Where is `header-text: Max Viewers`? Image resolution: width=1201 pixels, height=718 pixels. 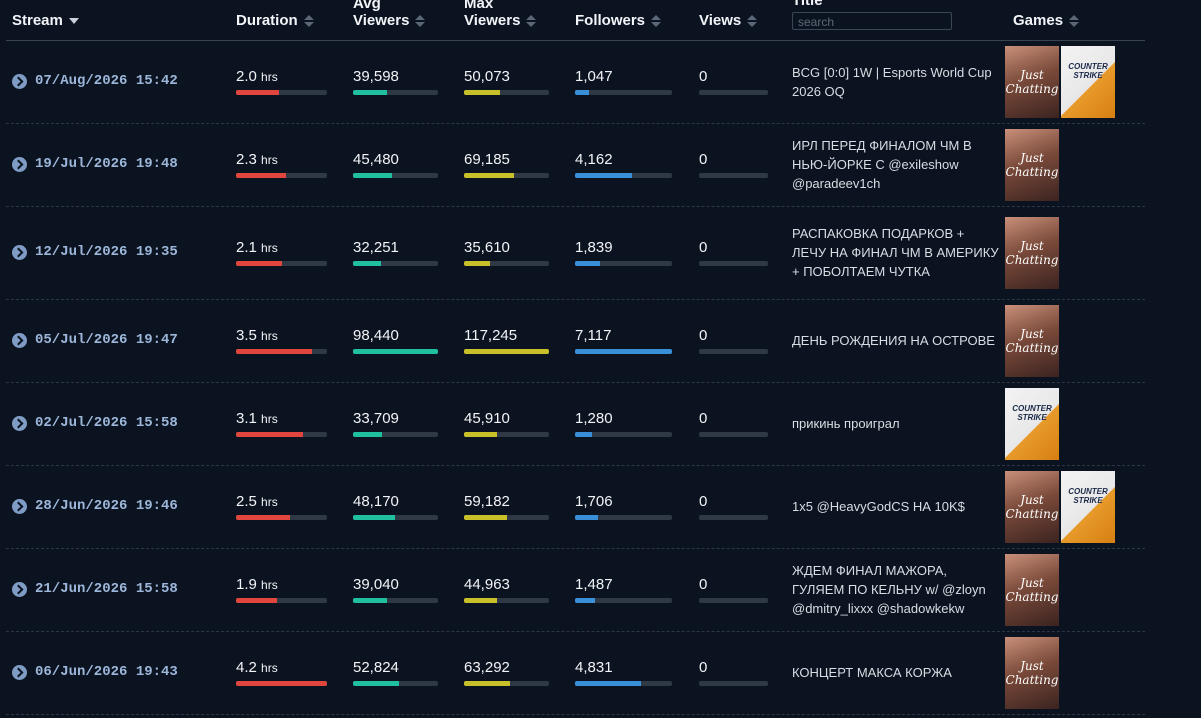
header-text: Max Viewers is located at coordinates (492, 14).